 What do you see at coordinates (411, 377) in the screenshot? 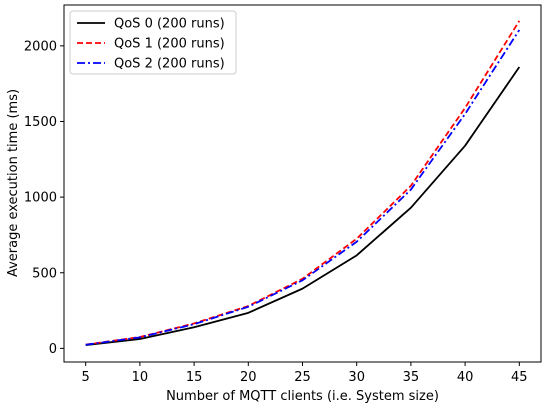
I see `x-tick-label: 35` at bounding box center [411, 377].